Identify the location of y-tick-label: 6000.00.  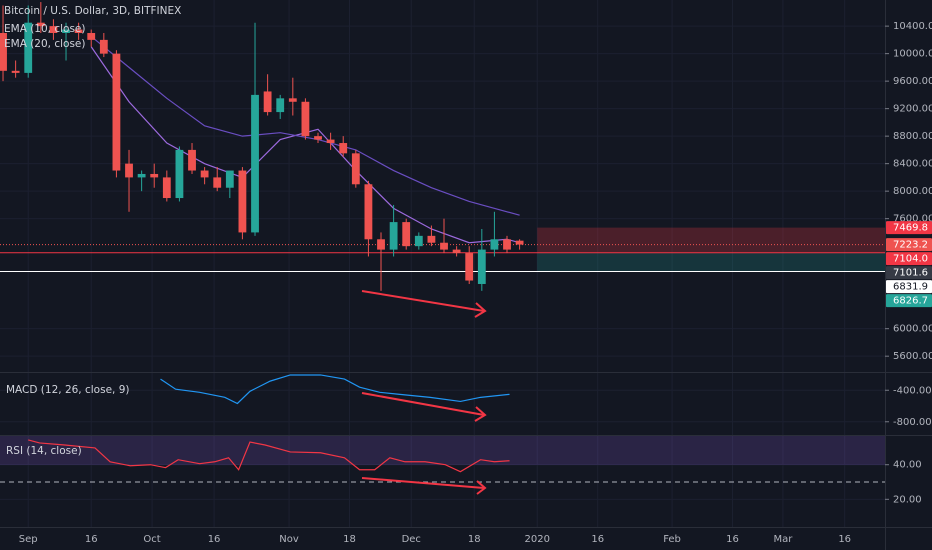
(912, 329).